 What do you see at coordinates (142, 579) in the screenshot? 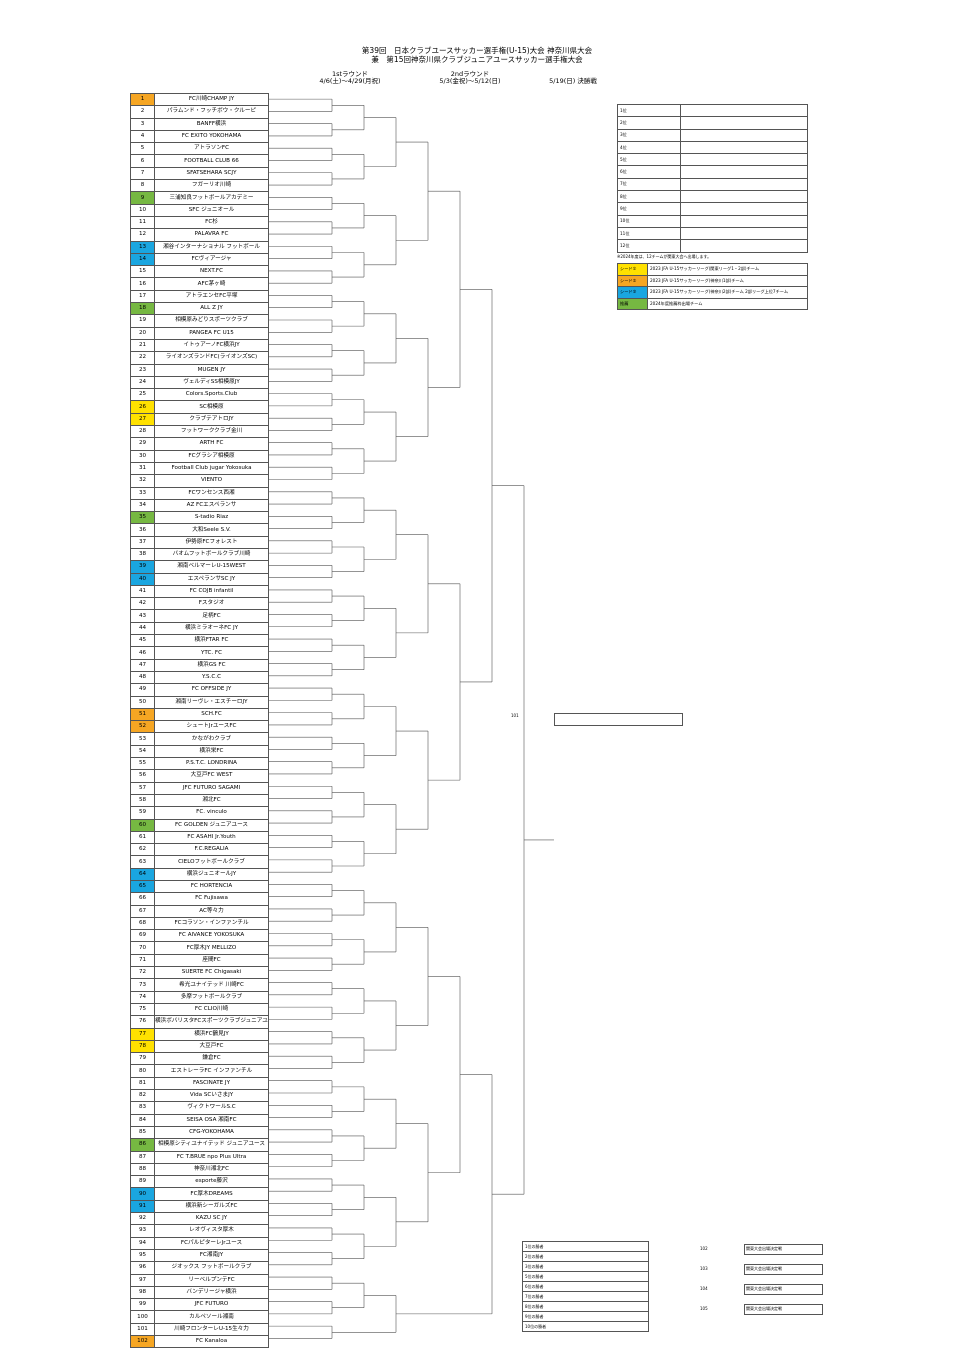
I see `team-number: 40` at bounding box center [142, 579].